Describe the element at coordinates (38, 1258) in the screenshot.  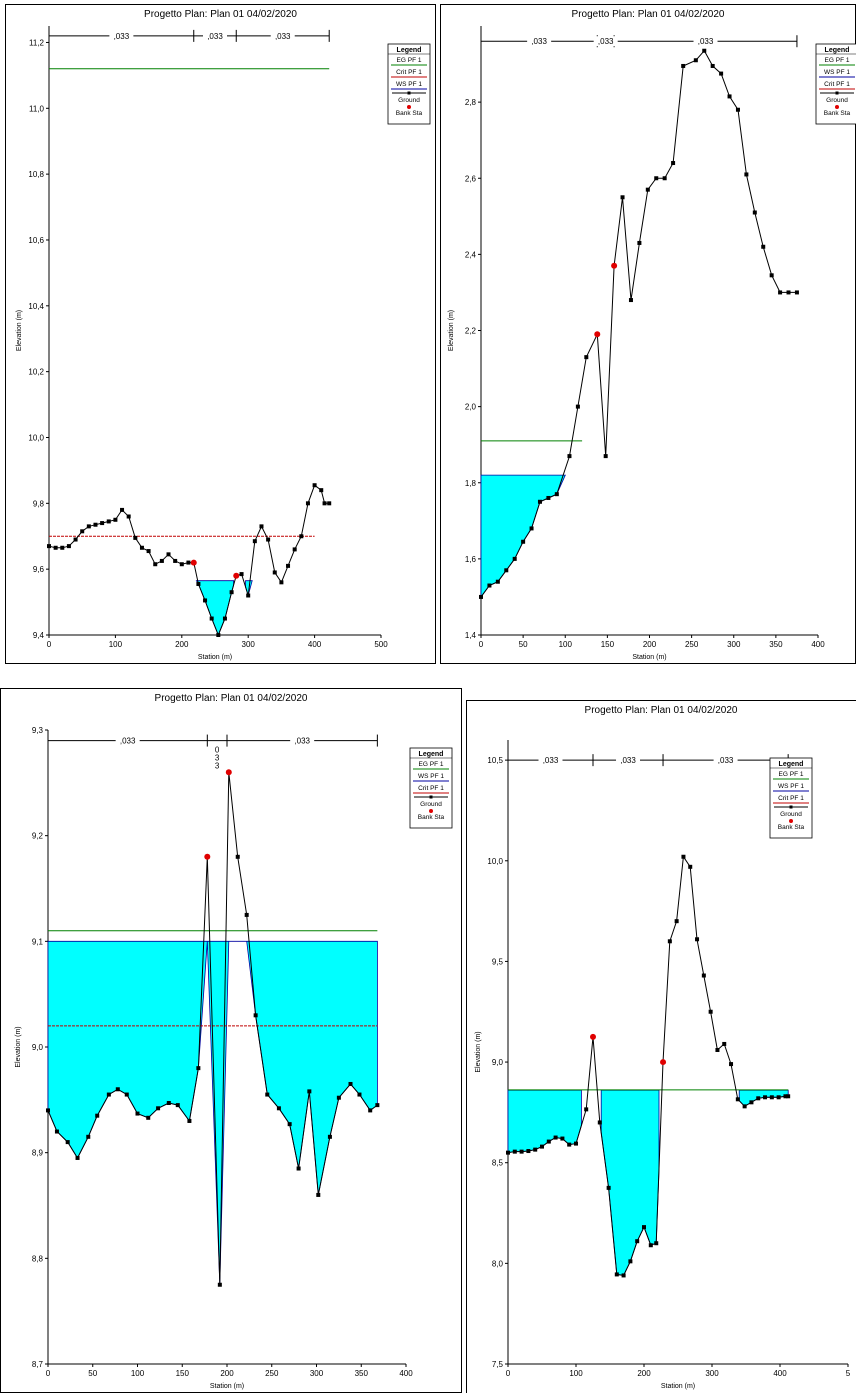
I see `y-tick-label: 8,8` at that location.